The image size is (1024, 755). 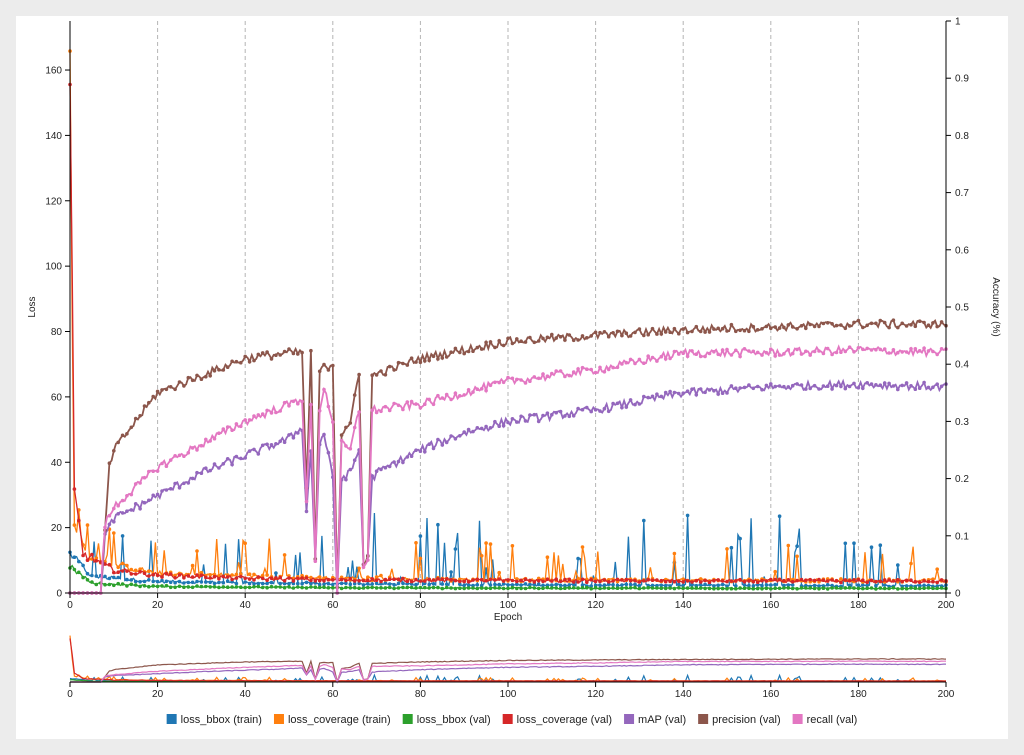 I want to click on navigator-x-tick-label: 40, so click(x=246, y=694).